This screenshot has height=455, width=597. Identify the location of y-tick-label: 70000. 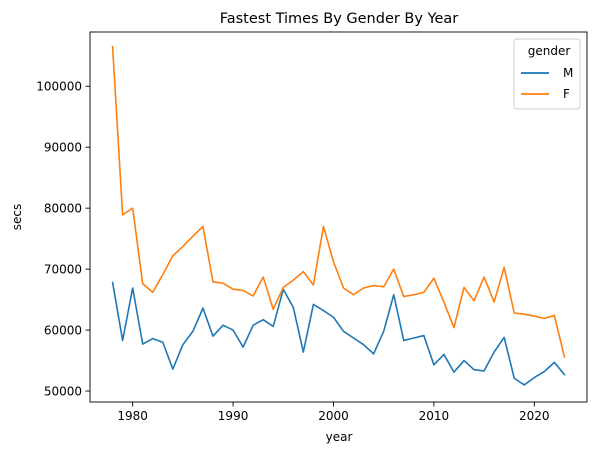
(63, 269).